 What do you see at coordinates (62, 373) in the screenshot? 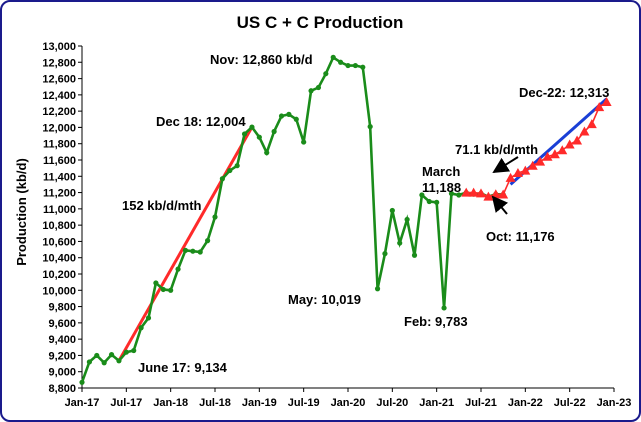
I see `y-tick-label: 9,000` at bounding box center [62, 373].